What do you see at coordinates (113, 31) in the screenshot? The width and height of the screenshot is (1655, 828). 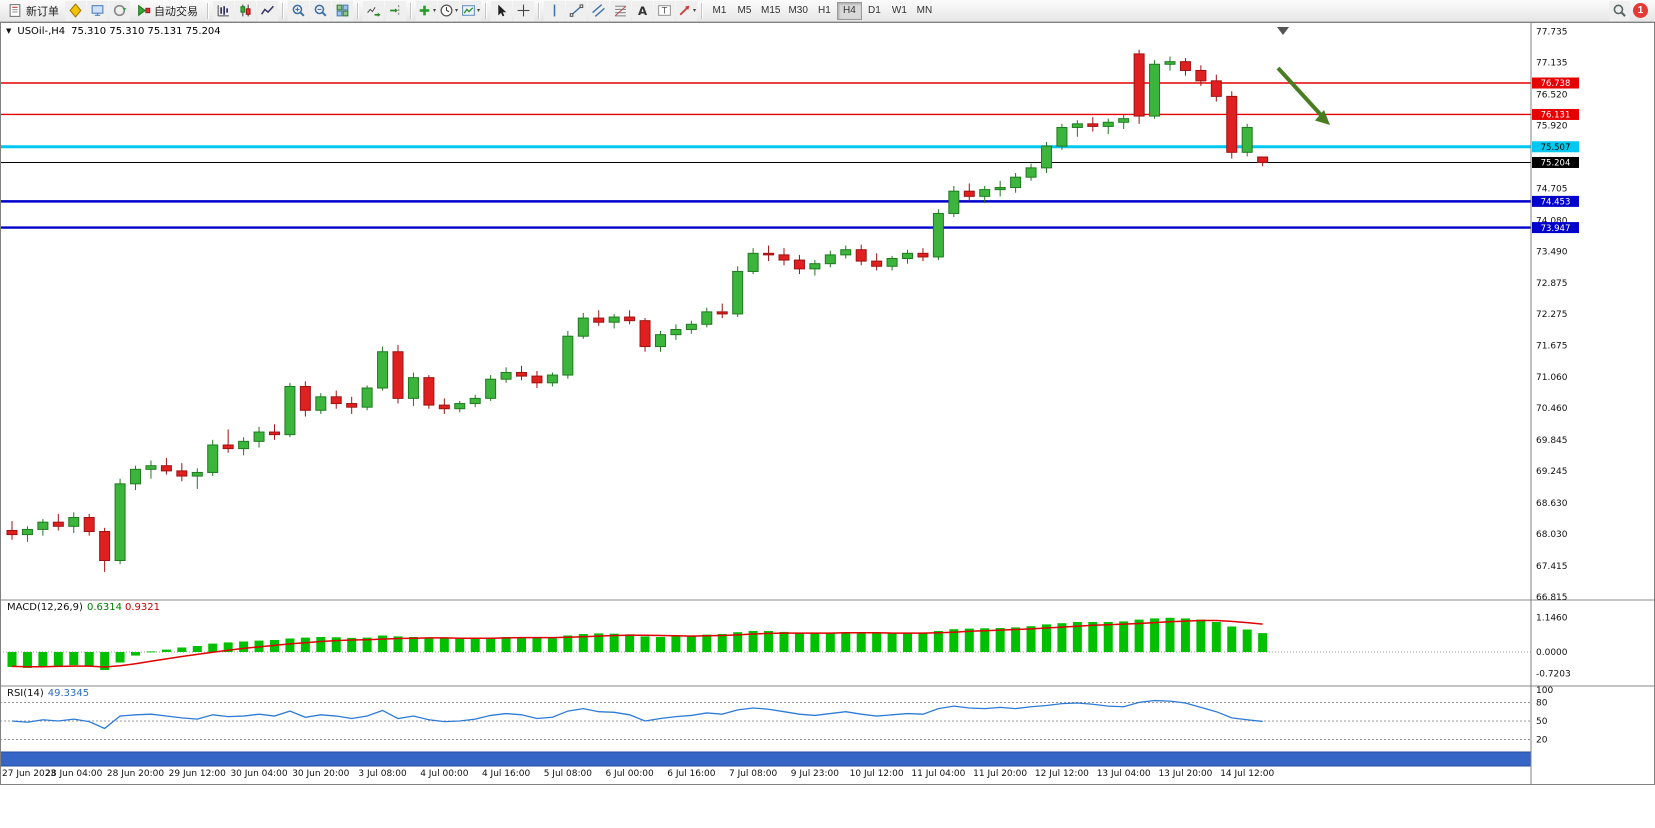 I see `chart-title-bar: ▼ USOil-,H4 75.310 75.310 75.131 75.204` at bounding box center [113, 31].